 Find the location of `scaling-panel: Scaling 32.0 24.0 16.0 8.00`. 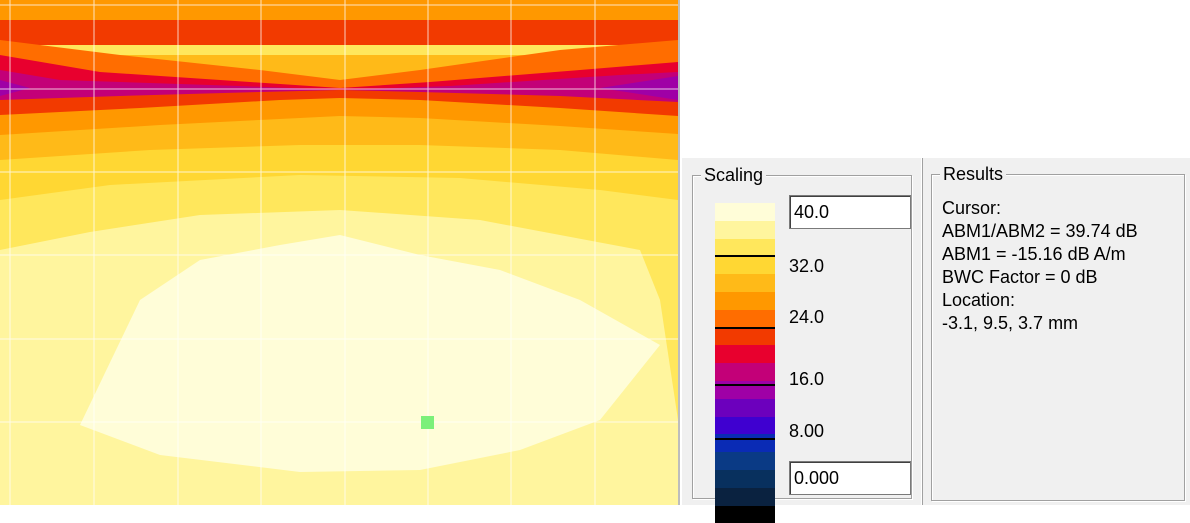

scaling-panel: Scaling 32.0 24.0 16.0 8.00 is located at coordinates (802, 340).